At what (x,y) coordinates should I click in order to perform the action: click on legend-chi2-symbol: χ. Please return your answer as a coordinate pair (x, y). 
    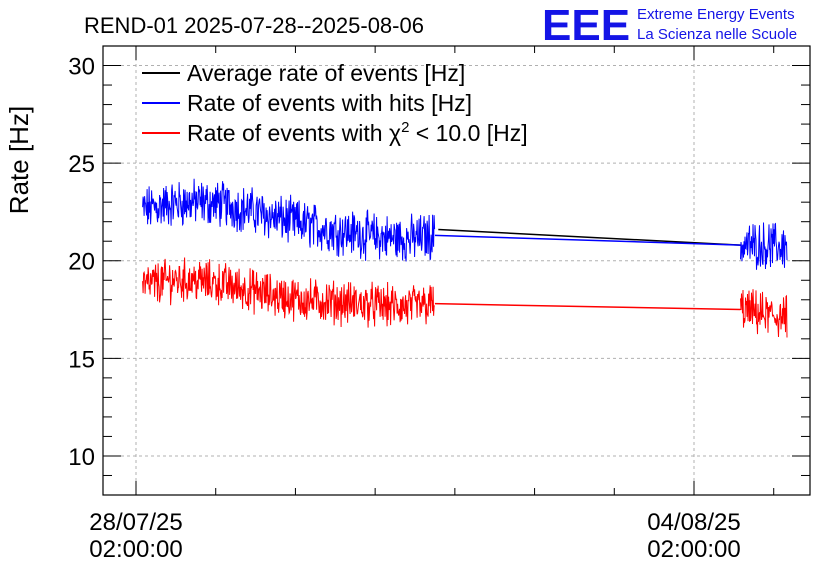
    Looking at the image, I should click on (395, 133).